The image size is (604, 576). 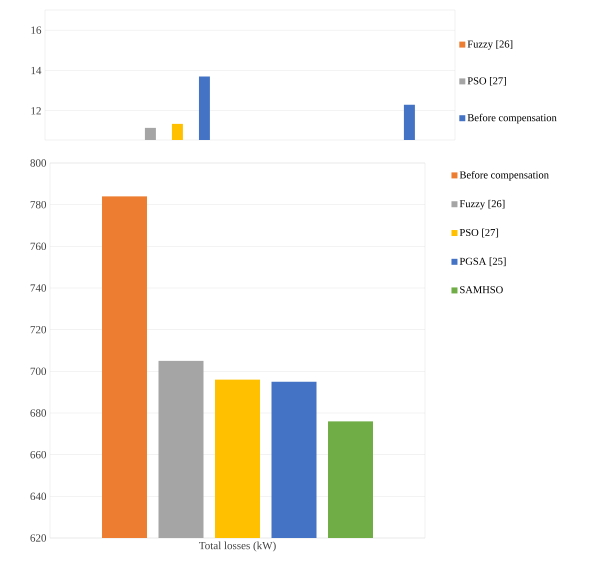 What do you see at coordinates (36, 30) in the screenshot?
I see `y-tick-label: 16` at bounding box center [36, 30].